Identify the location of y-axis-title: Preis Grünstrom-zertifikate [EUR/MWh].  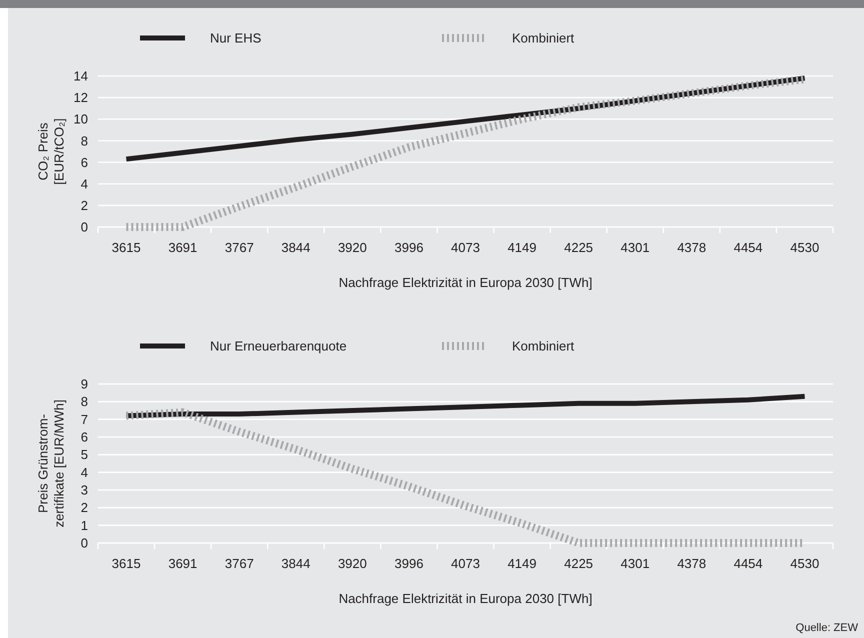
(51, 464).